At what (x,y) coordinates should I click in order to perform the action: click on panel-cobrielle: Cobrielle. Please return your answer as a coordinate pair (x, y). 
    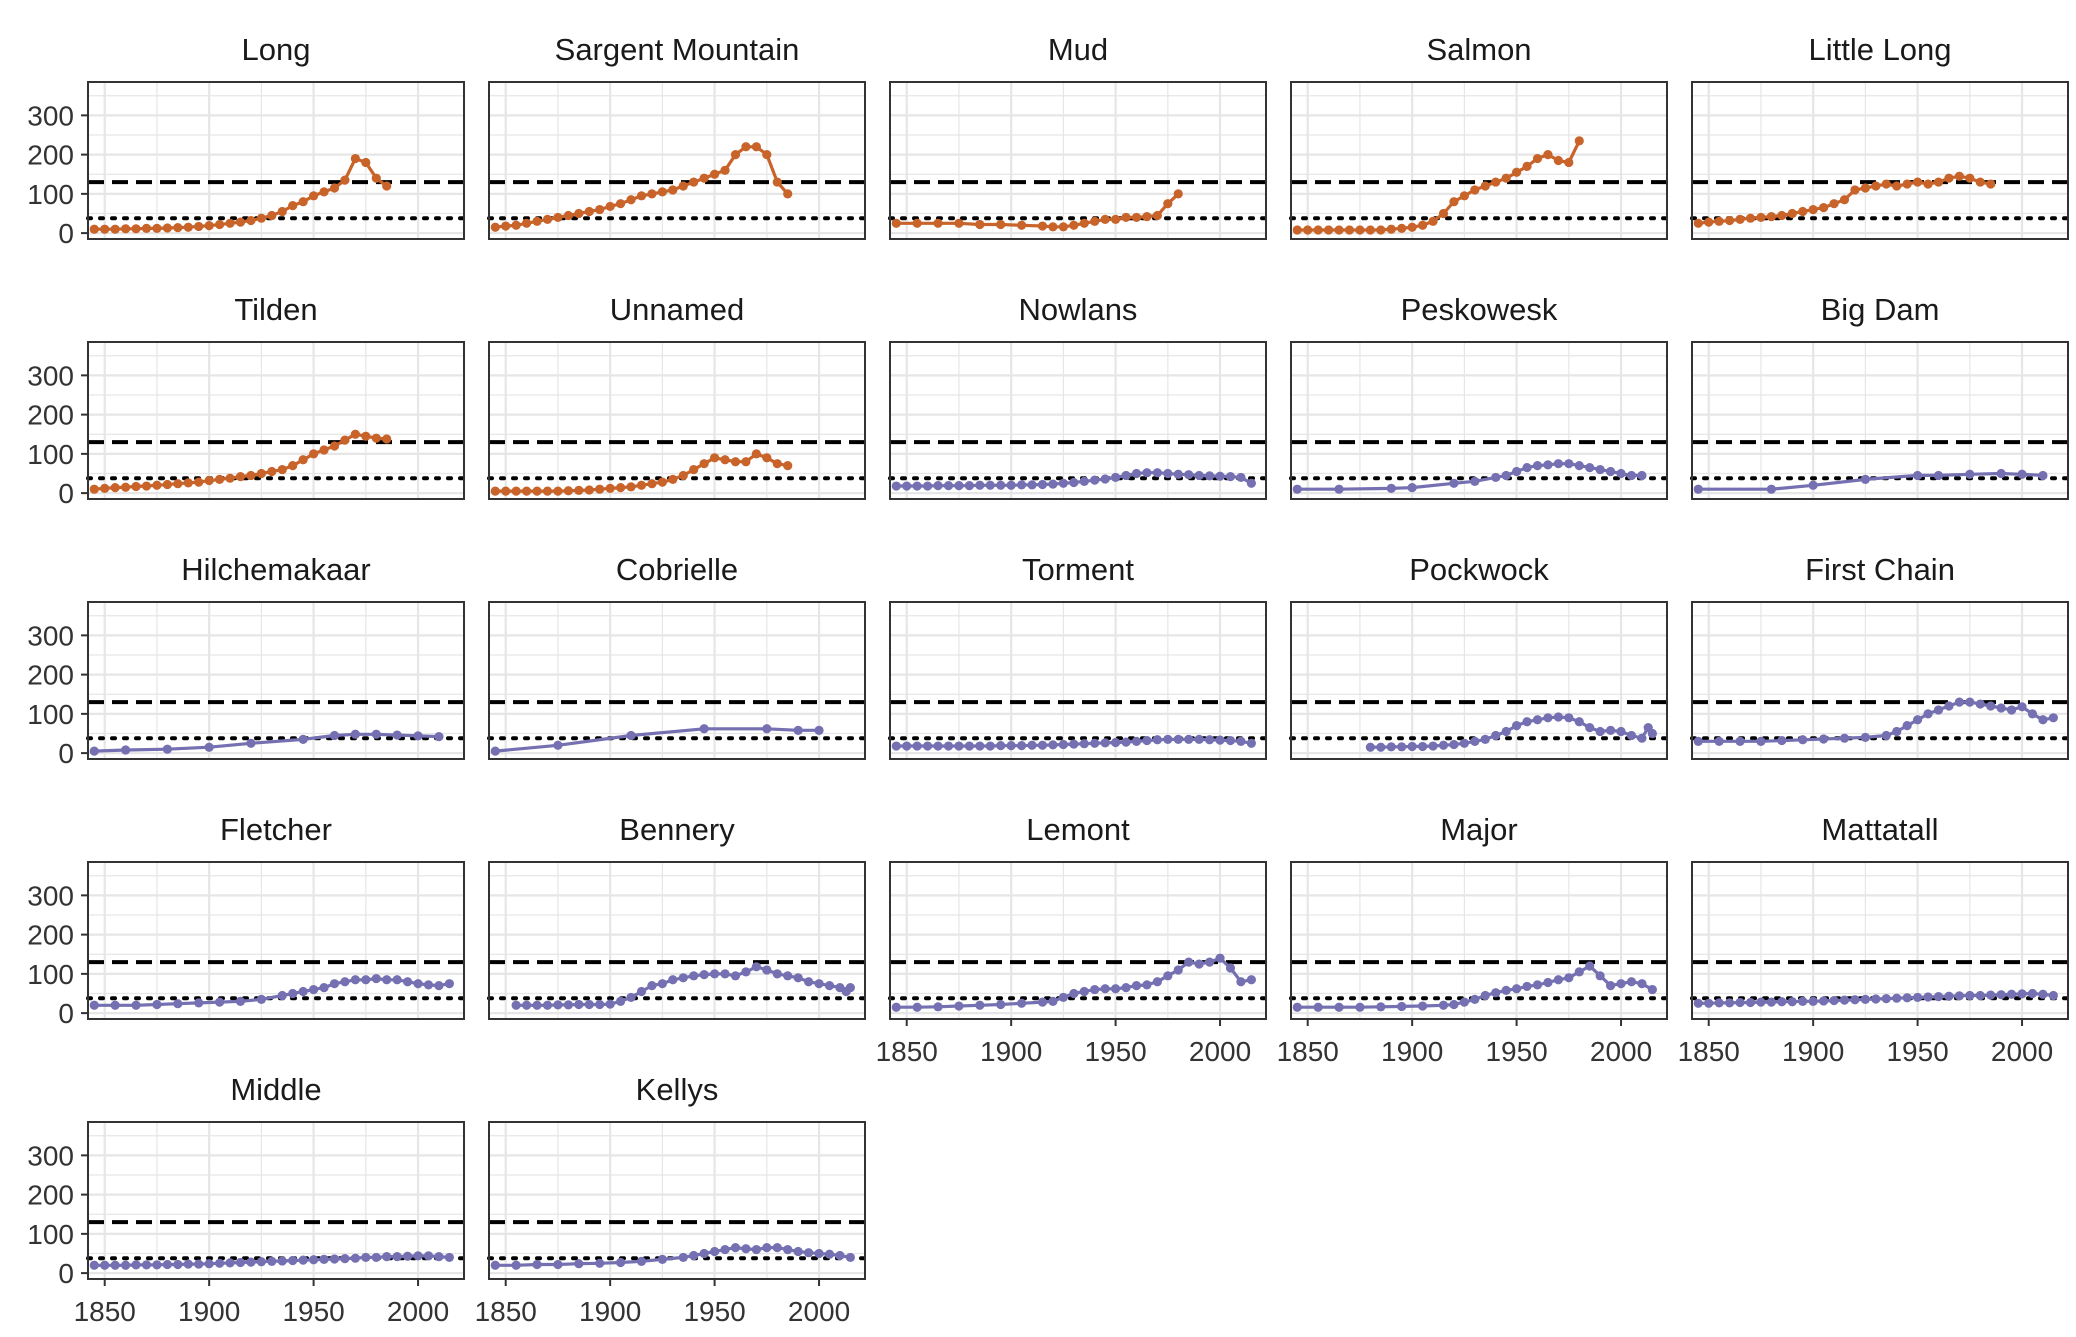
    Looking at the image, I should click on (677, 656).